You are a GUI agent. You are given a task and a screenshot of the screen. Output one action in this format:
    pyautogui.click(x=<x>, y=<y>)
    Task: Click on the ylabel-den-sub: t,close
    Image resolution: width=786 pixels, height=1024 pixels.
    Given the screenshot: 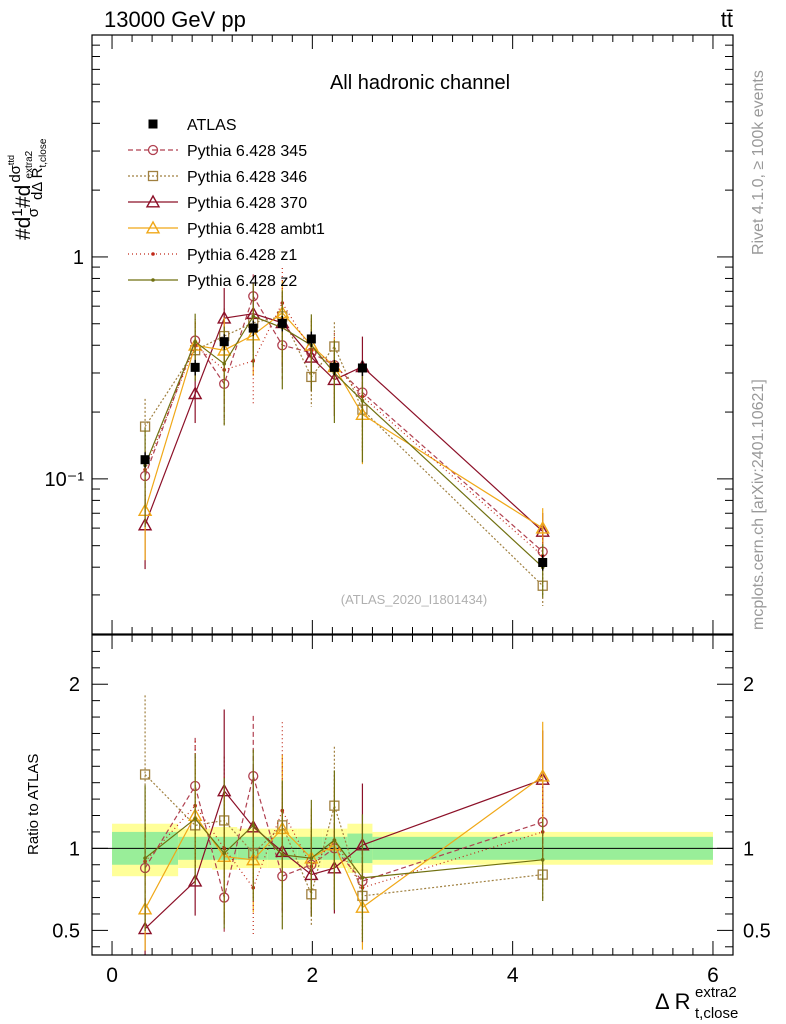 What is the action you would take?
    pyautogui.click(x=43, y=152)
    